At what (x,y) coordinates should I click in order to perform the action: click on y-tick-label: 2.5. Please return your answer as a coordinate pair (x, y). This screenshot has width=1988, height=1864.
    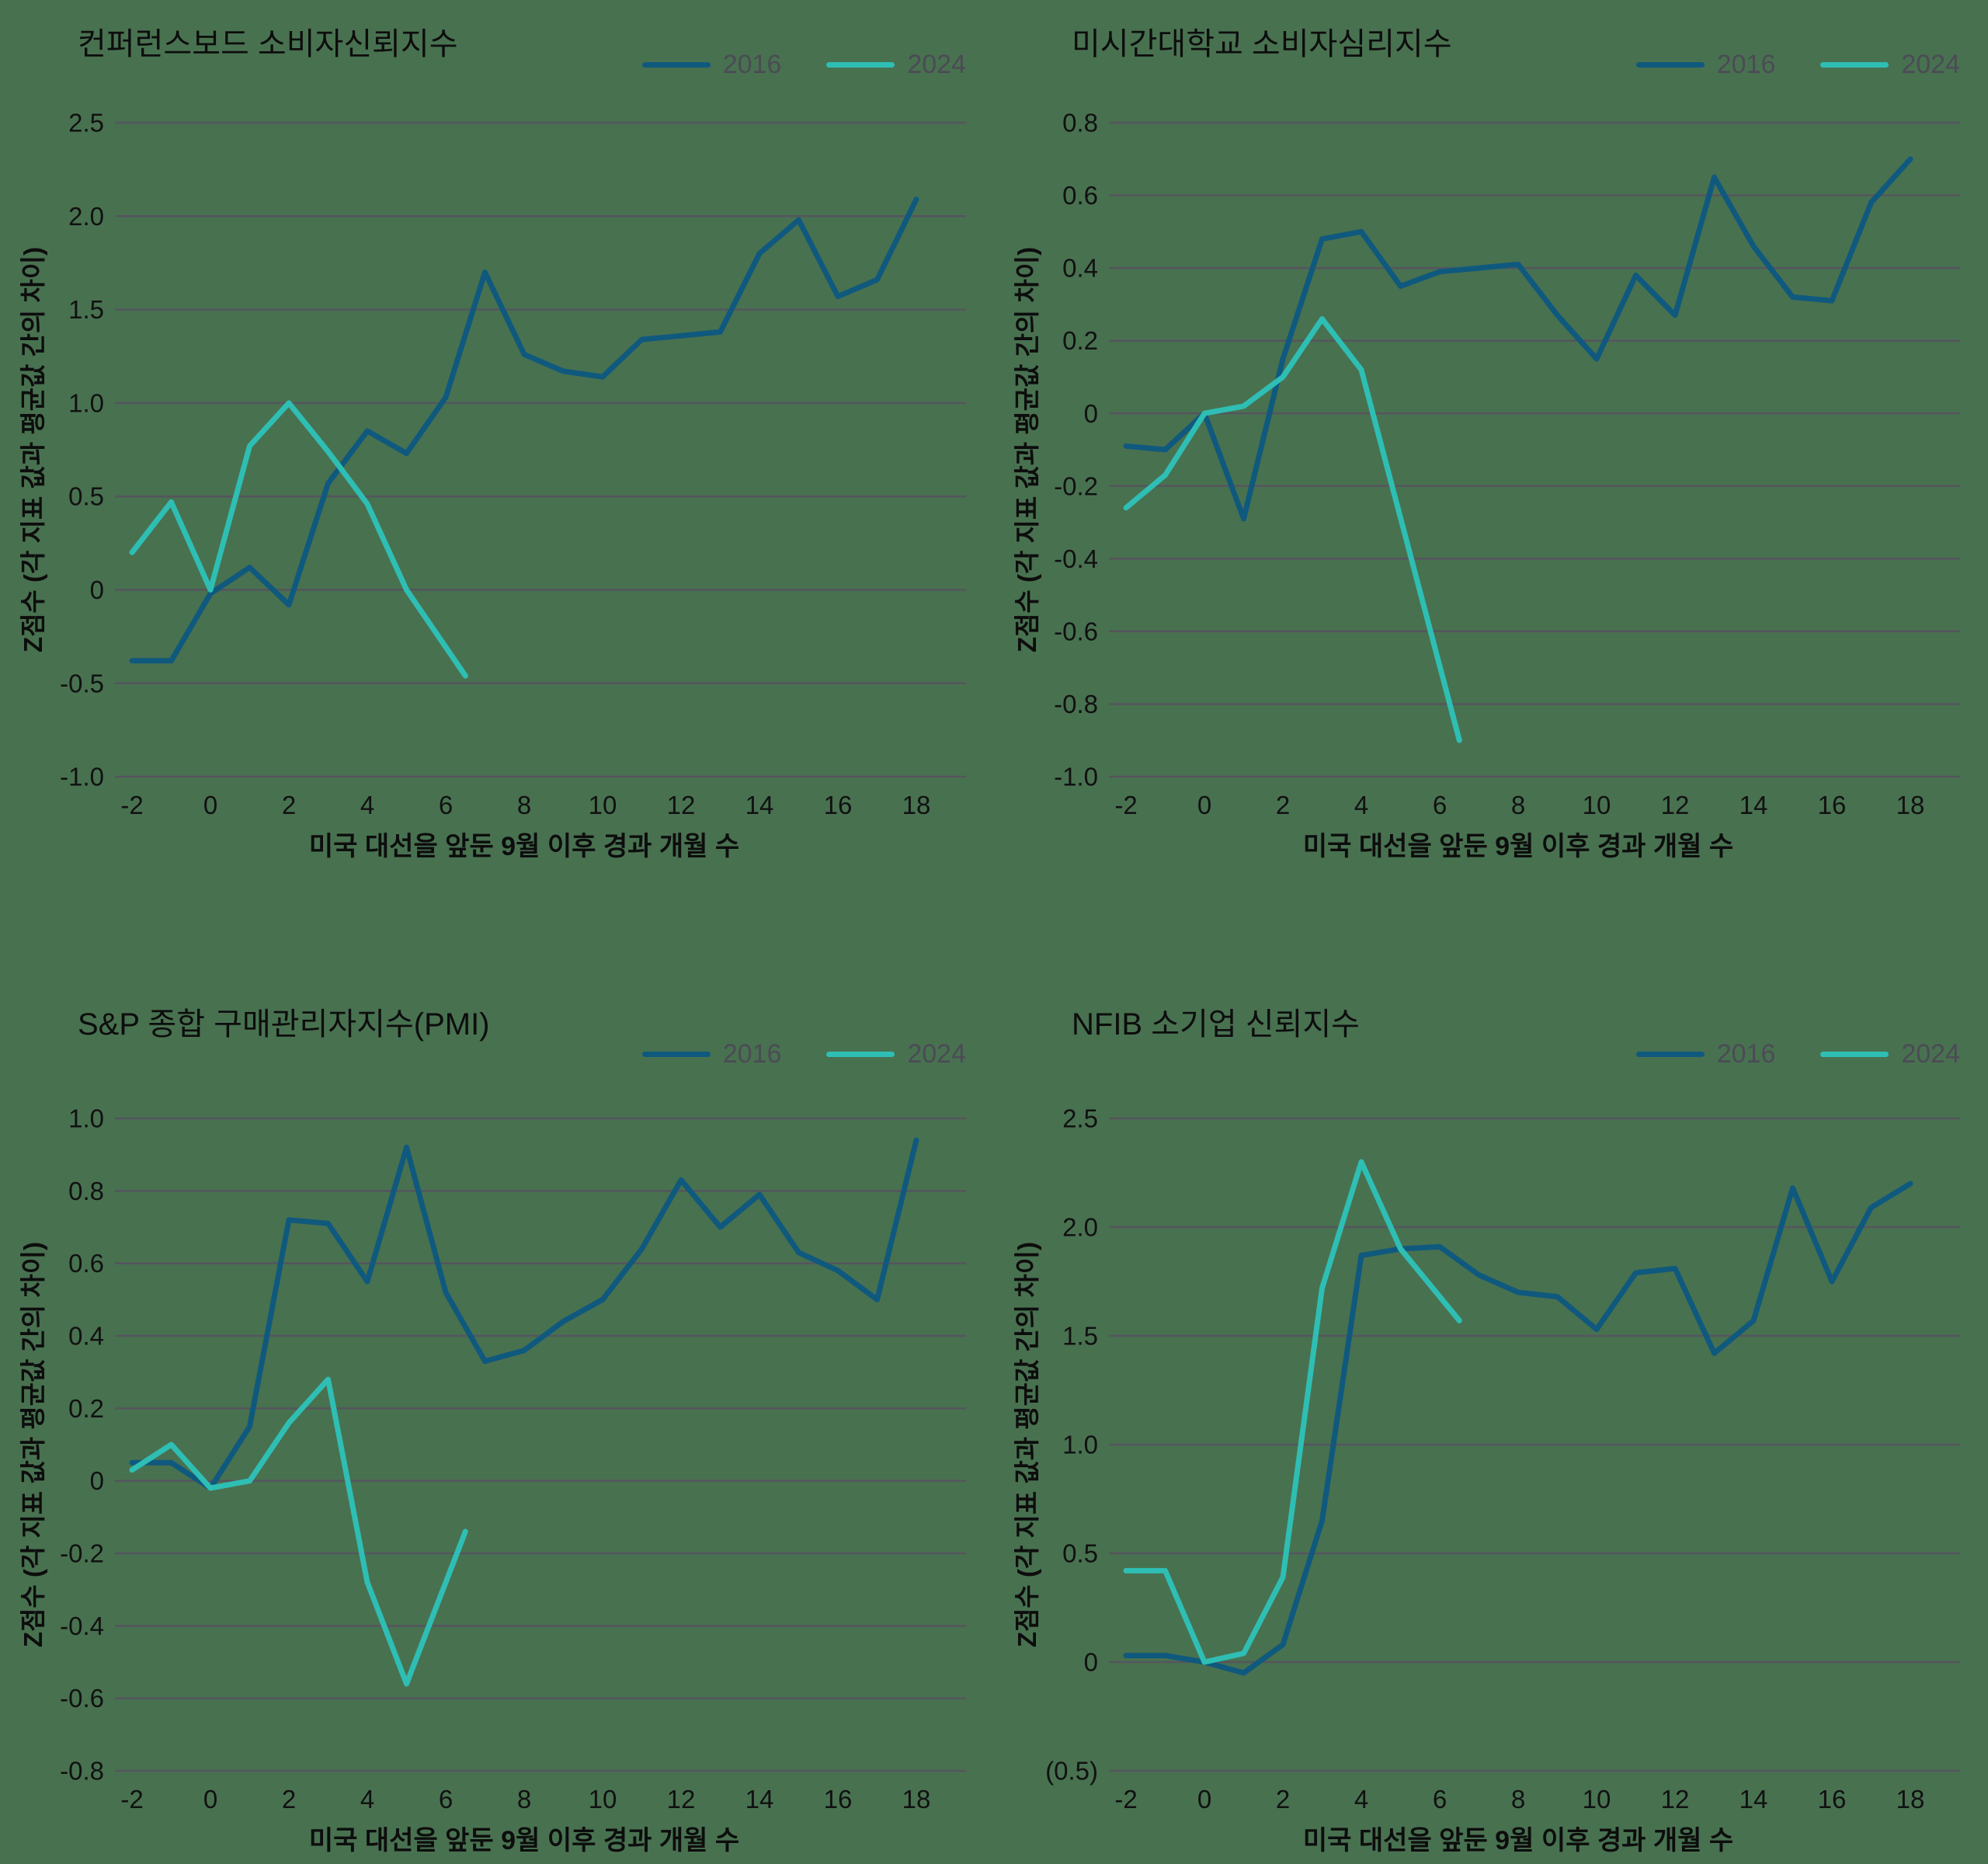
    Looking at the image, I should click on (1080, 1118).